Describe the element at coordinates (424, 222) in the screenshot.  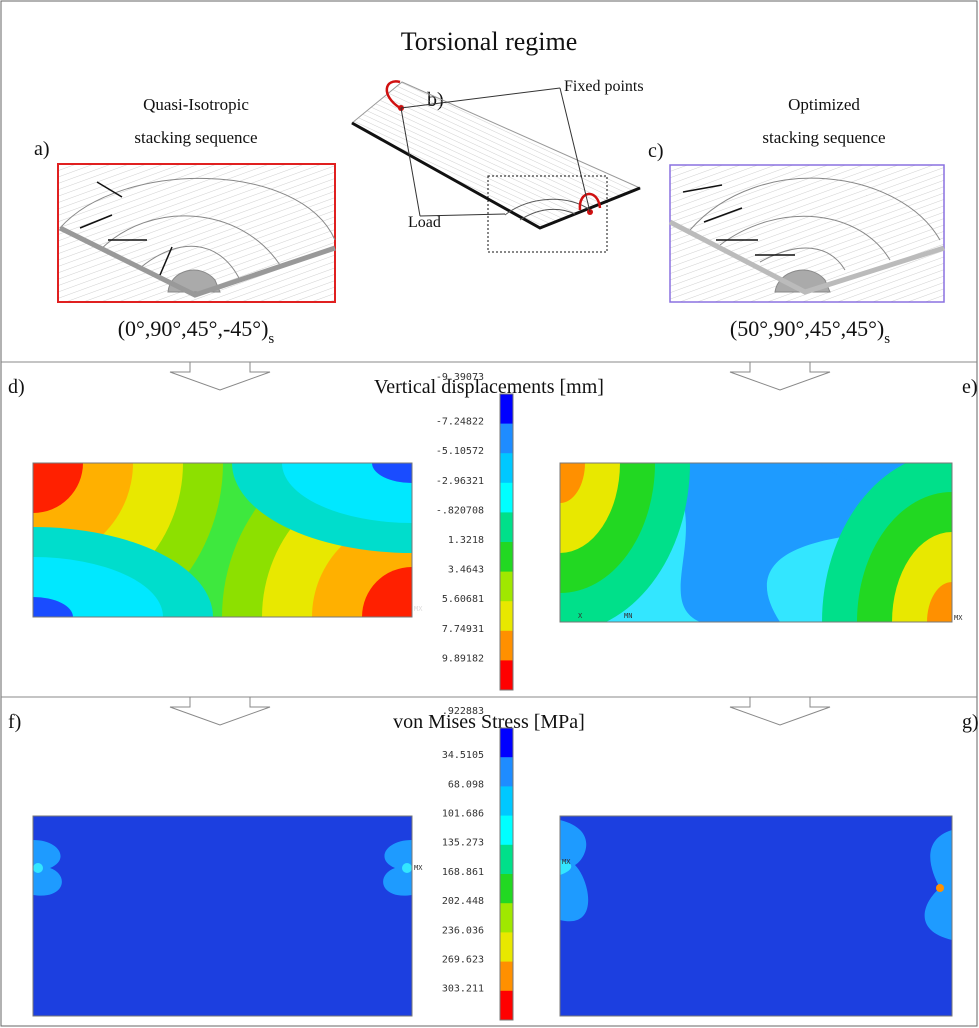
I see `annotation: Load` at that location.